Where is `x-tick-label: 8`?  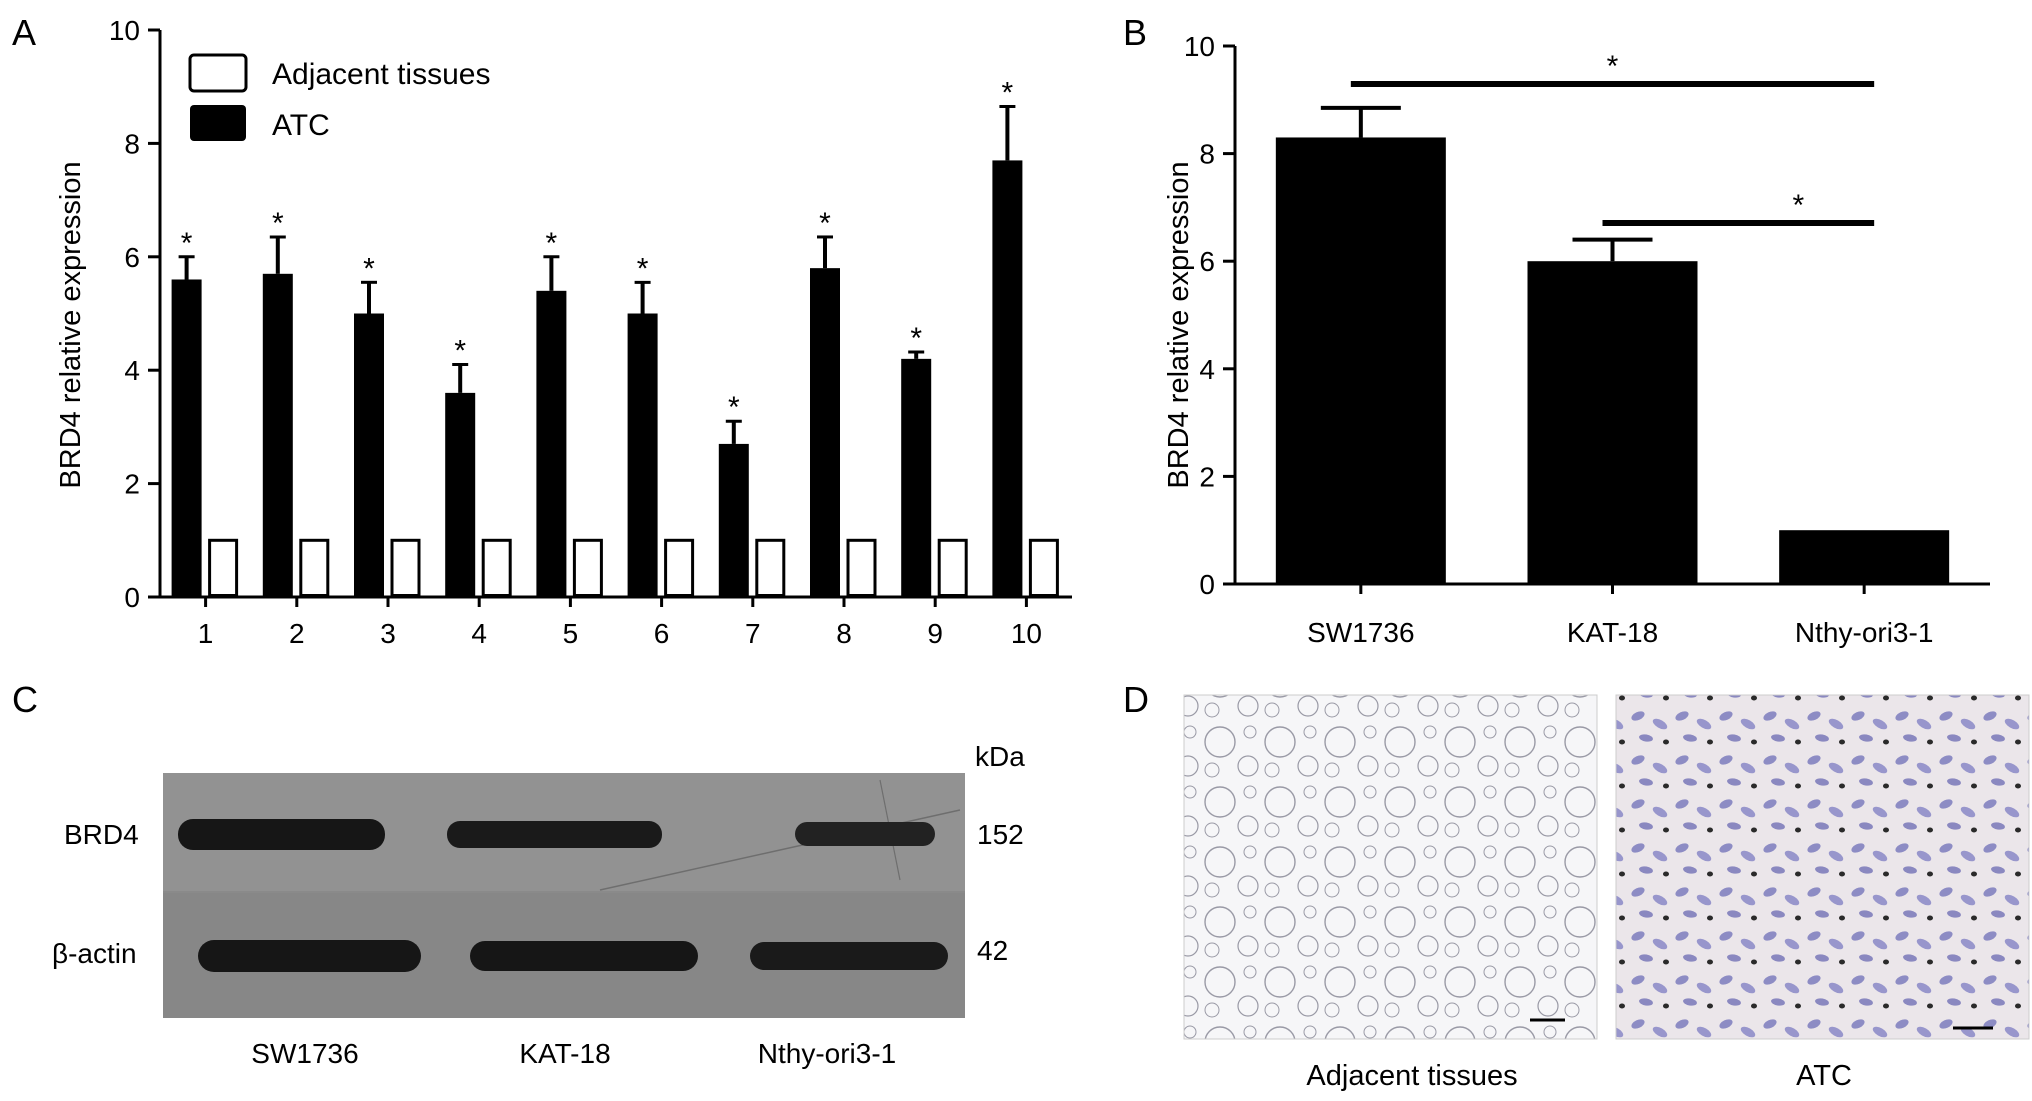
x-tick-label: 8 is located at coordinates (844, 633).